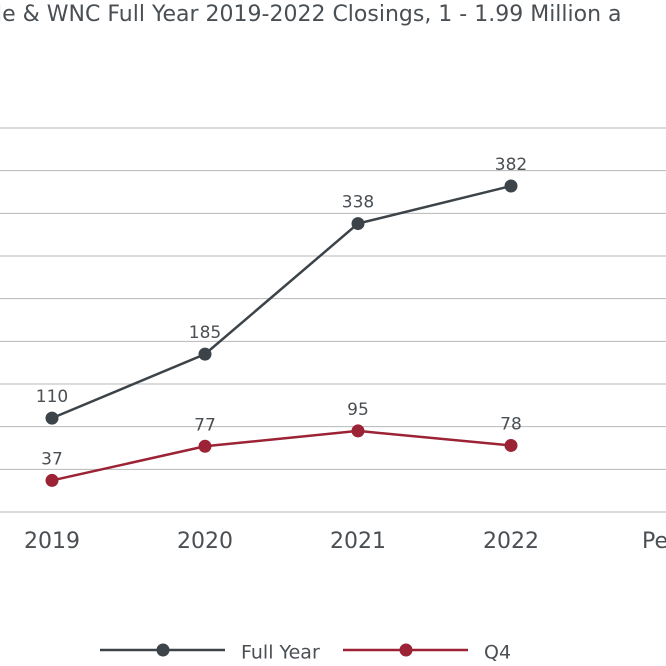 This screenshot has height=666, width=666. I want to click on data-label: 110, so click(52, 397).